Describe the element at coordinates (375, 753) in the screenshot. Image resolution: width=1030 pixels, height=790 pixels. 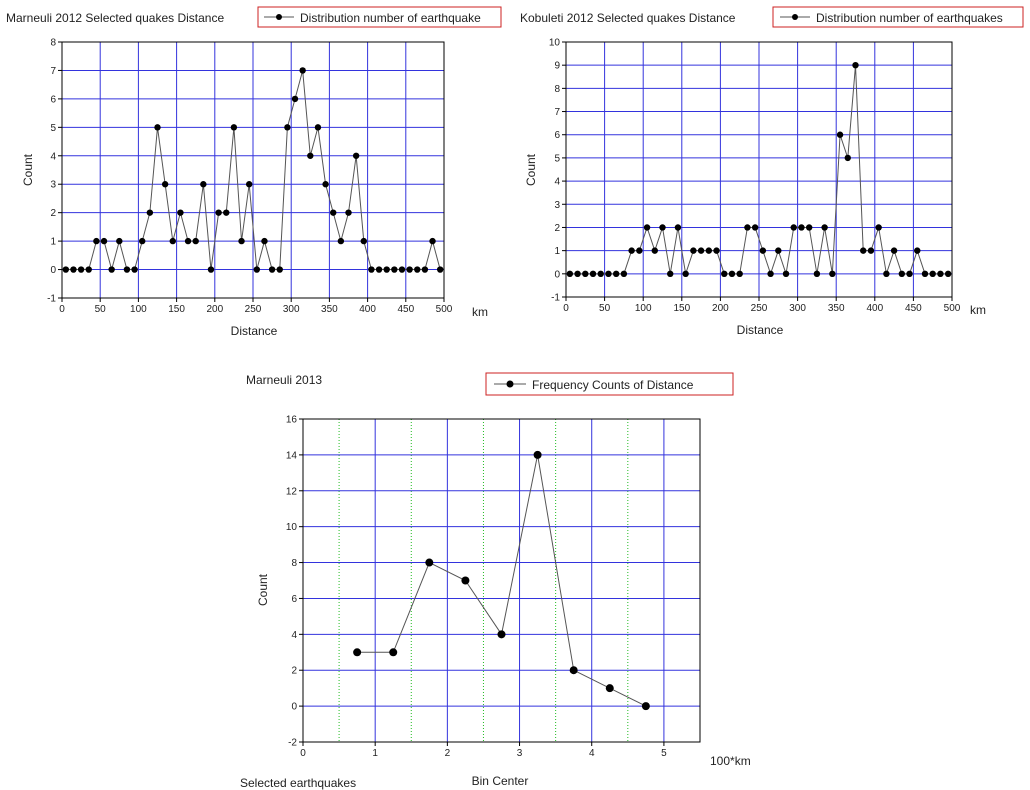
I see `chart3-xtick-label: 1` at that location.